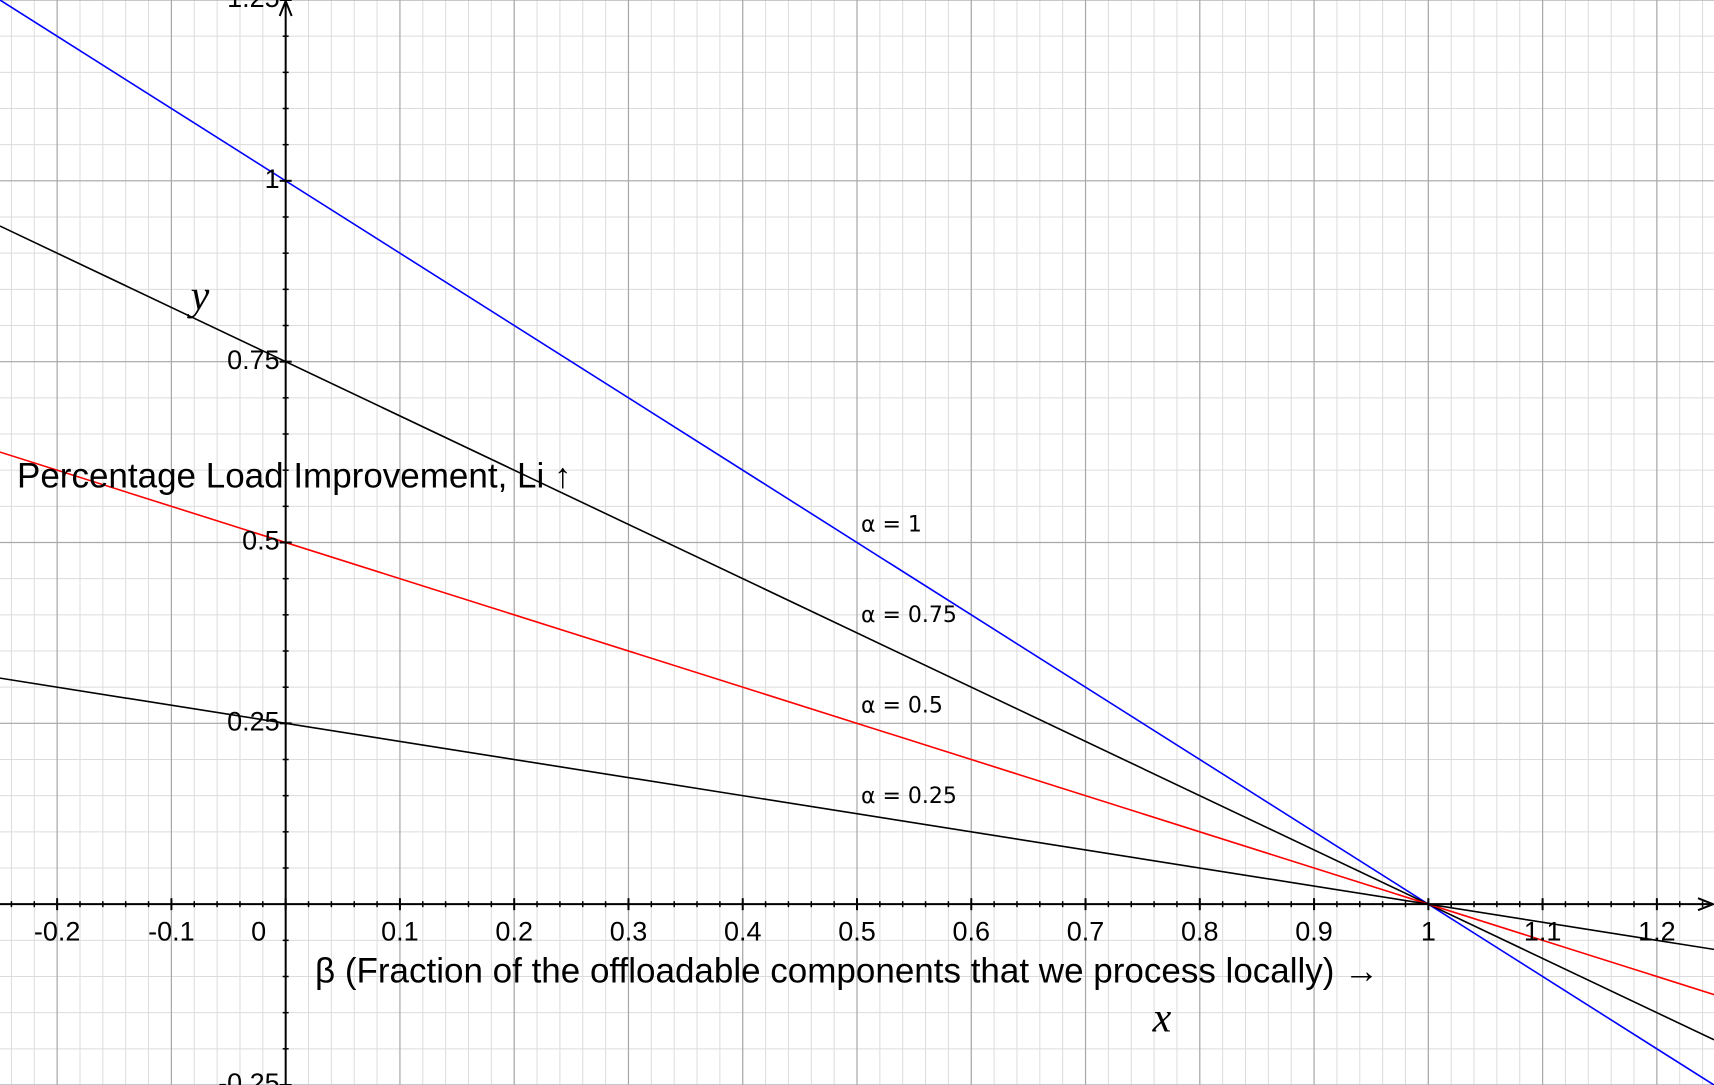 The height and width of the screenshot is (1085, 1714). I want to click on series-label: α = 0.25, so click(909, 796).